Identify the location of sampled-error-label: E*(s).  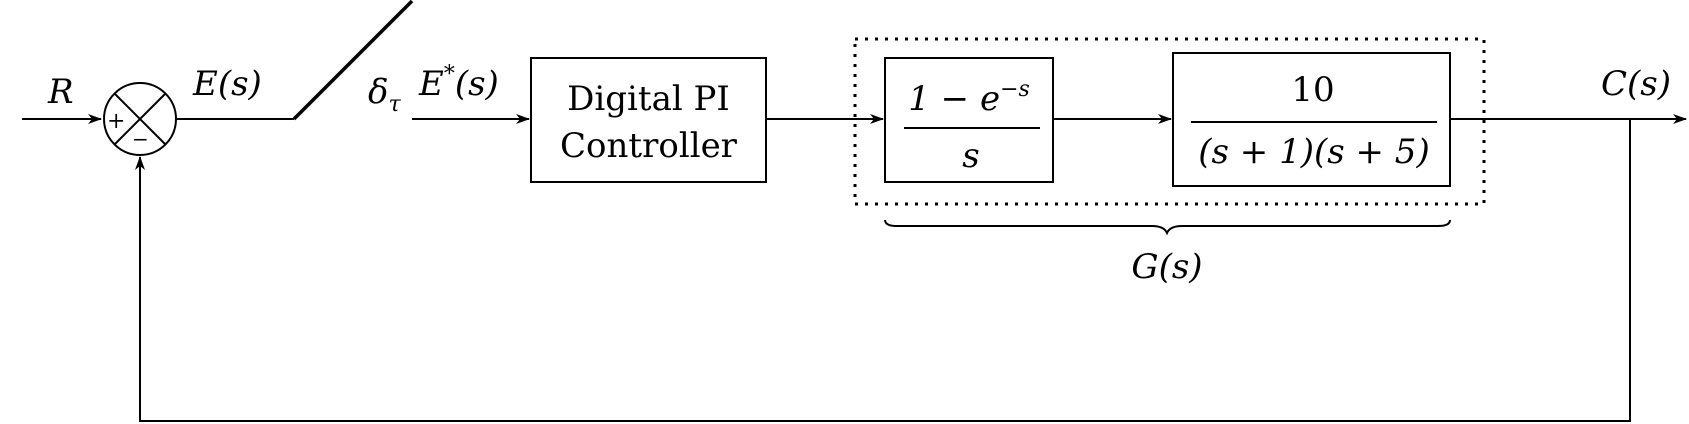
(458, 83).